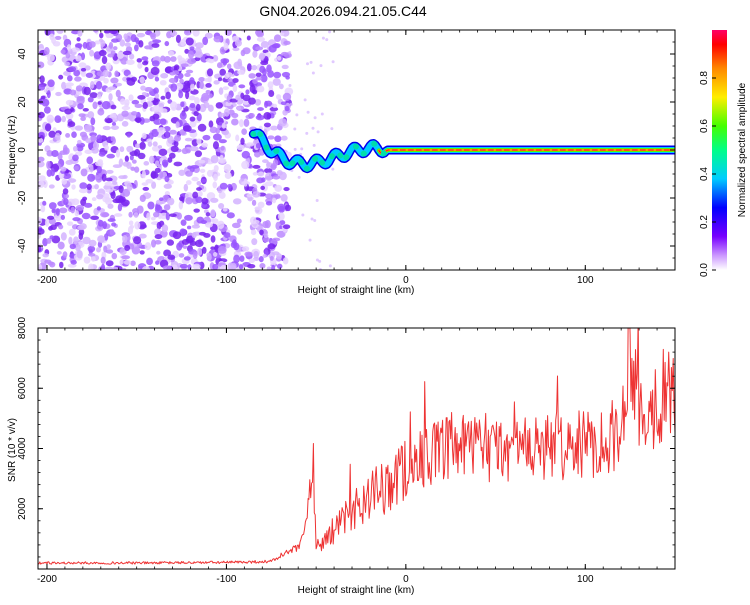 This screenshot has width=750, height=605. I want to click on y-tick-label: 4000, so click(22, 448).